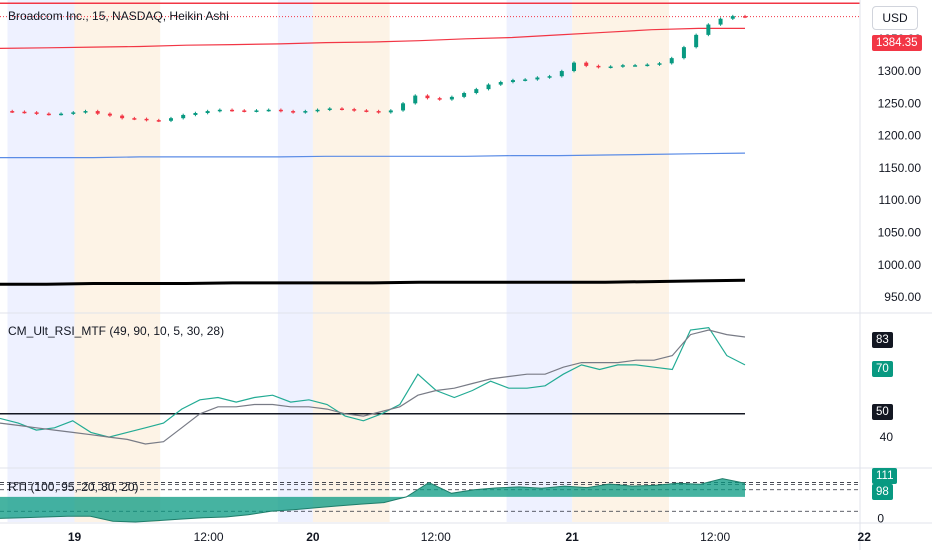 Image resolution: width=932 pixels, height=550 pixels. Describe the element at coordinates (902, 297) in the screenshot. I see `price-axis-tick: 950.00` at that location.